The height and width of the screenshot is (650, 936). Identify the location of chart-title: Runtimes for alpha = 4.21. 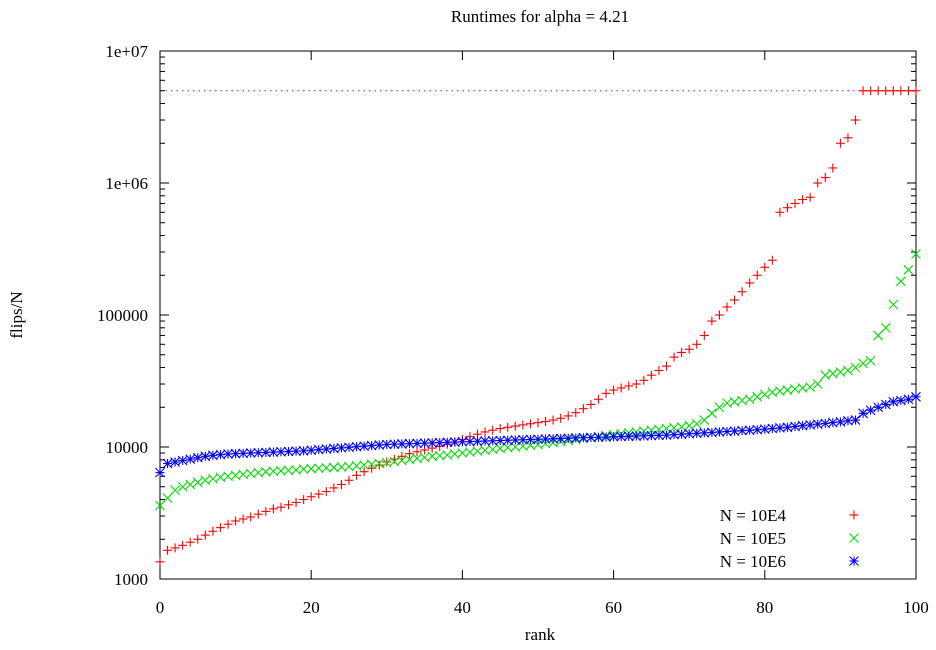
(540, 16).